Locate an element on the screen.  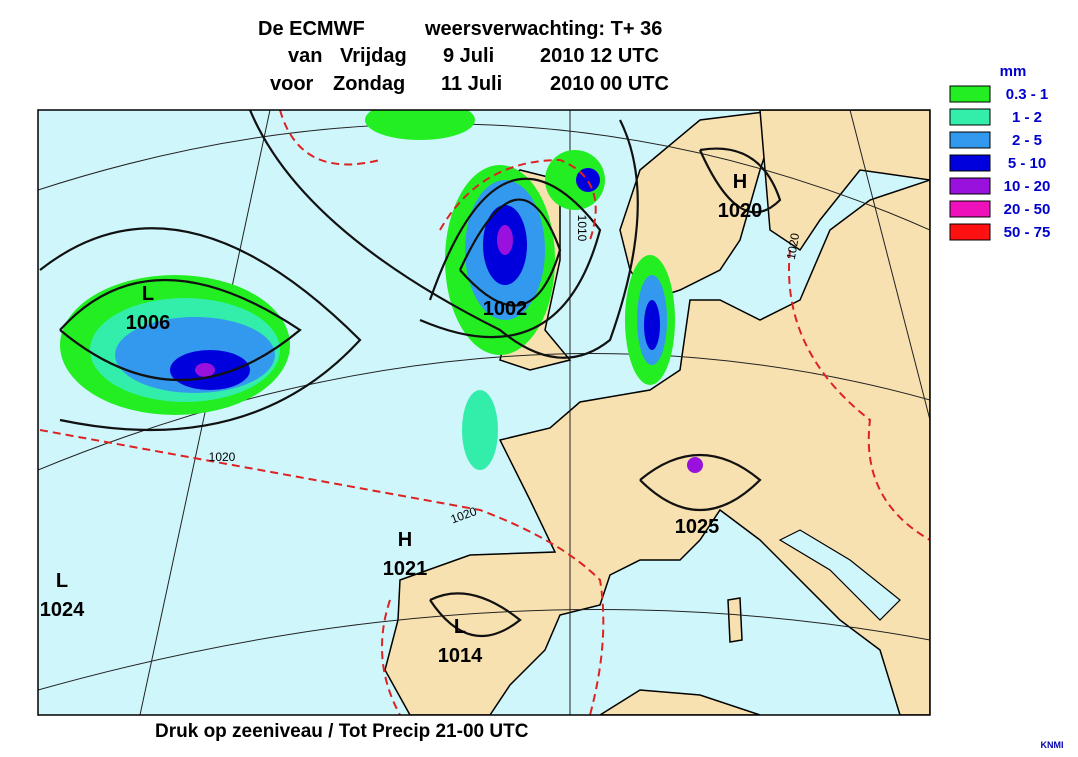
header-text: Vrijdag is located at coordinates (373, 56).